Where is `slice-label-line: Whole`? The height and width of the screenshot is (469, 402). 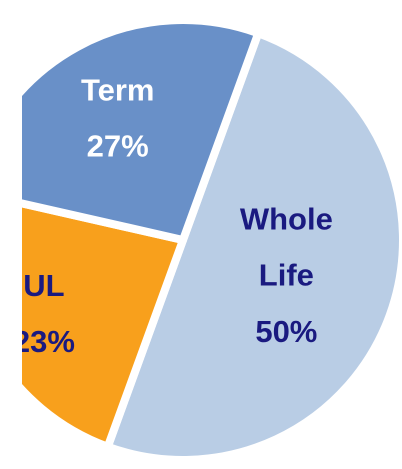 slice-label-line: Whole is located at coordinates (286, 219).